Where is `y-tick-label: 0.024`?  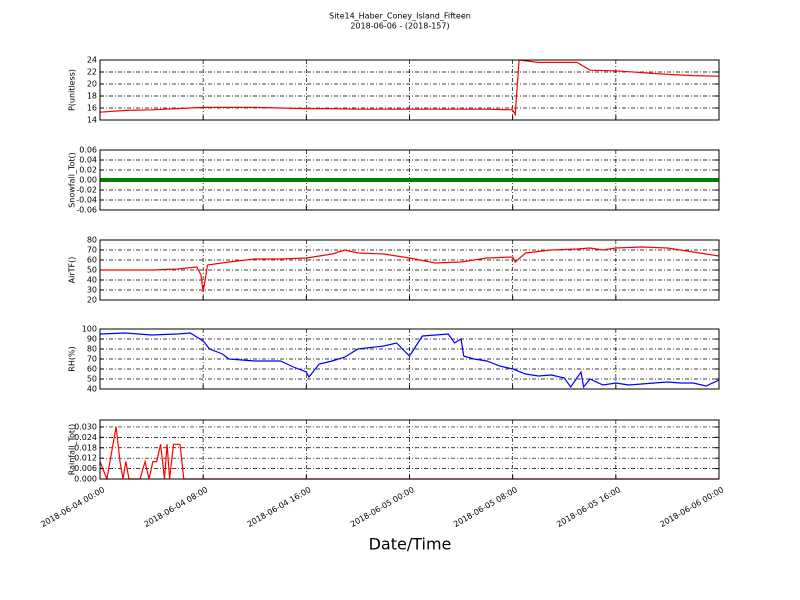
y-tick-label: 0.024 is located at coordinates (85, 437).